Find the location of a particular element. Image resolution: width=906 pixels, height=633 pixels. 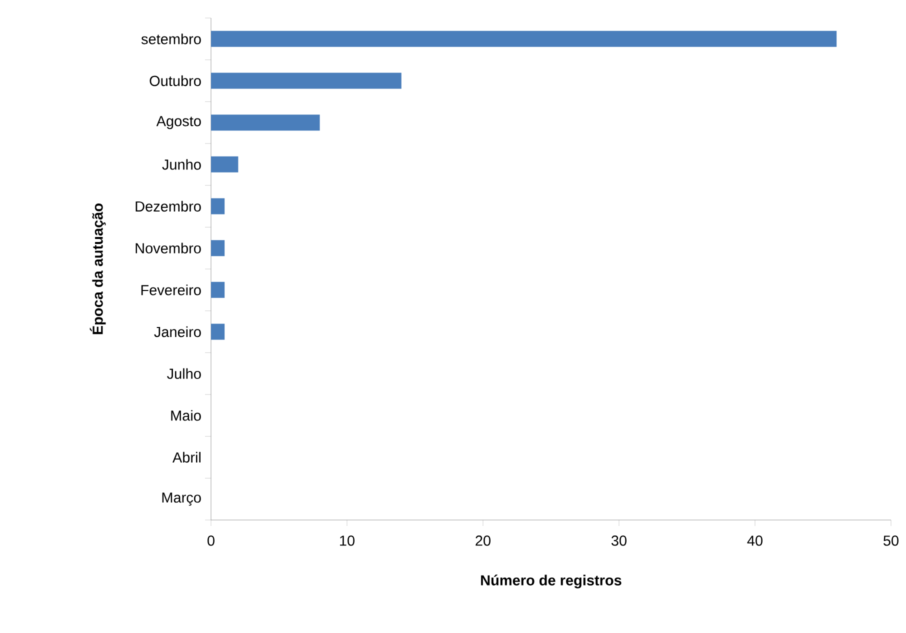

y-tick-label: Julho is located at coordinates (184, 373).